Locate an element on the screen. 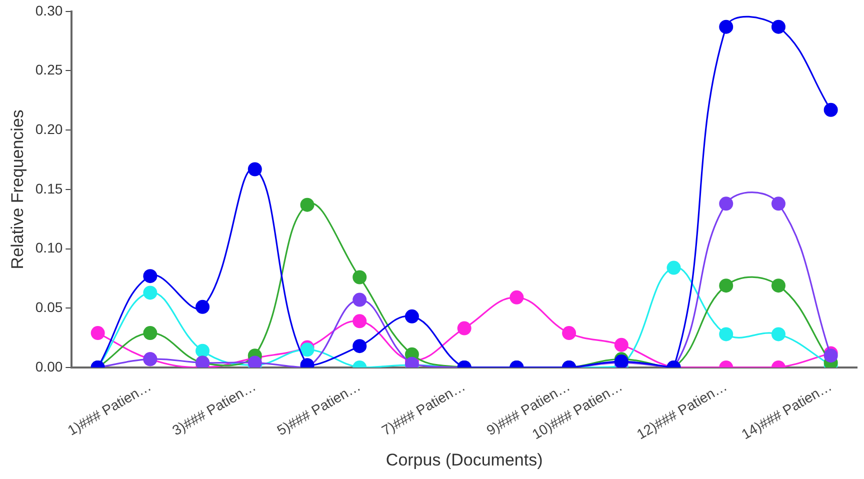 The width and height of the screenshot is (864, 479). y-tick-label: 0.20 is located at coordinates (49, 128).